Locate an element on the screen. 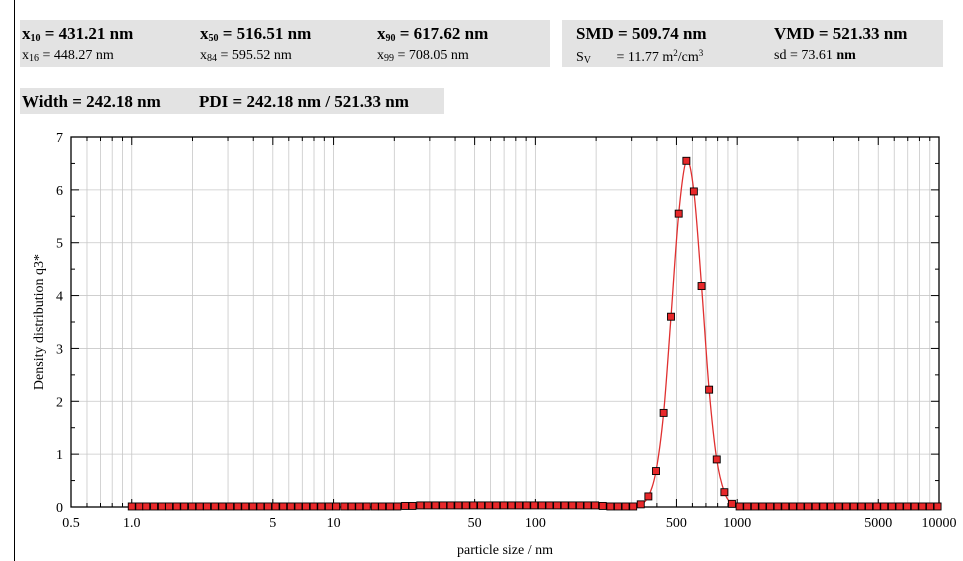 The width and height of the screenshot is (963, 561). vmd-stat: VMD = 521.33 nm is located at coordinates (841, 33).